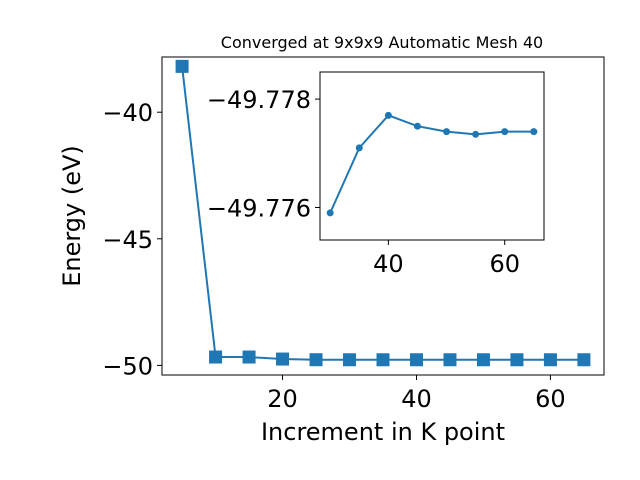 This screenshot has height=480, width=640. I want to click on main-x-tick-label: 20, so click(282, 399).